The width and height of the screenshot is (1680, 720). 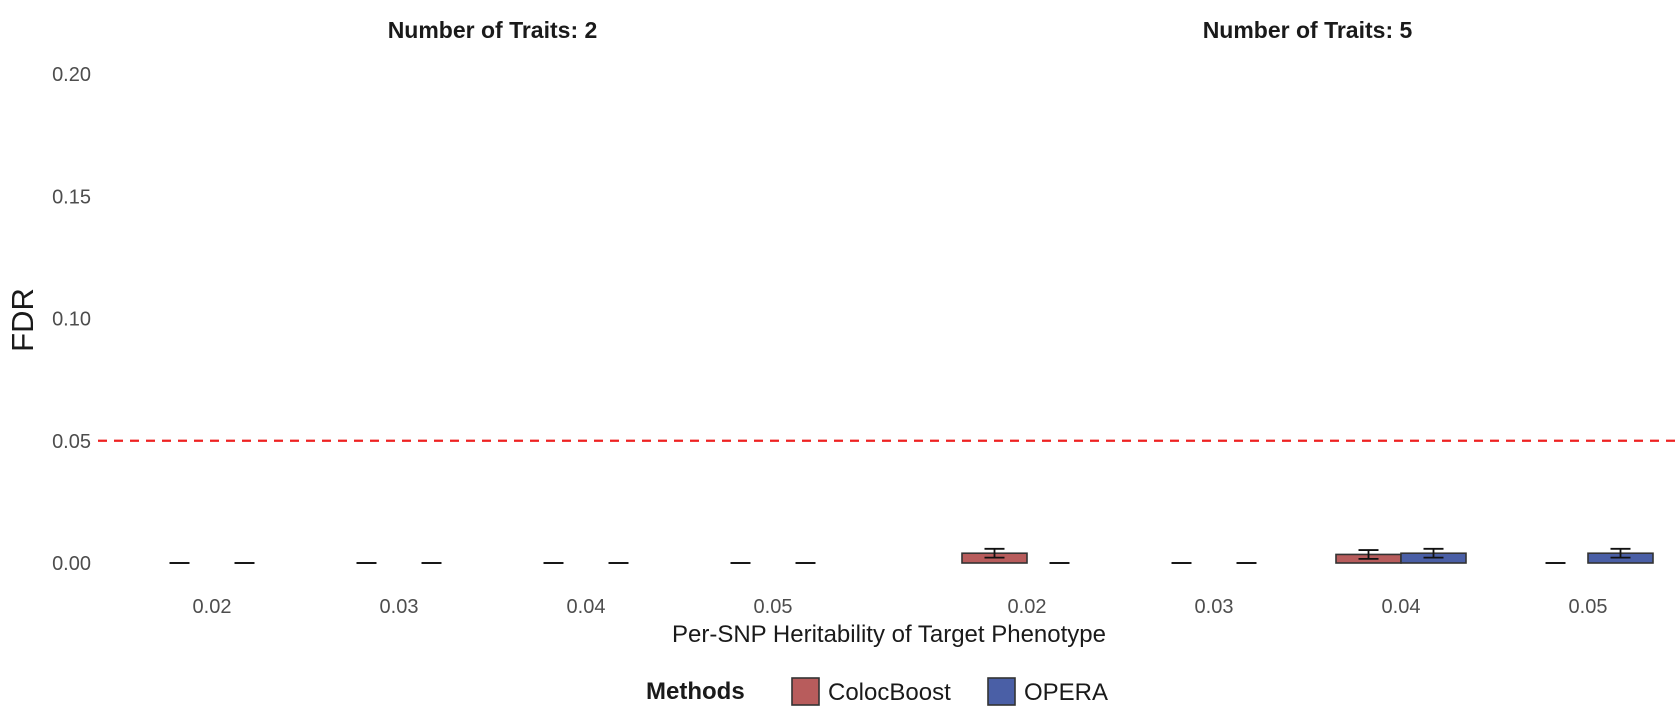 I want to click on x-axis-title: Per-SNP Heritability of Target Phenotype, so click(x=889, y=634).